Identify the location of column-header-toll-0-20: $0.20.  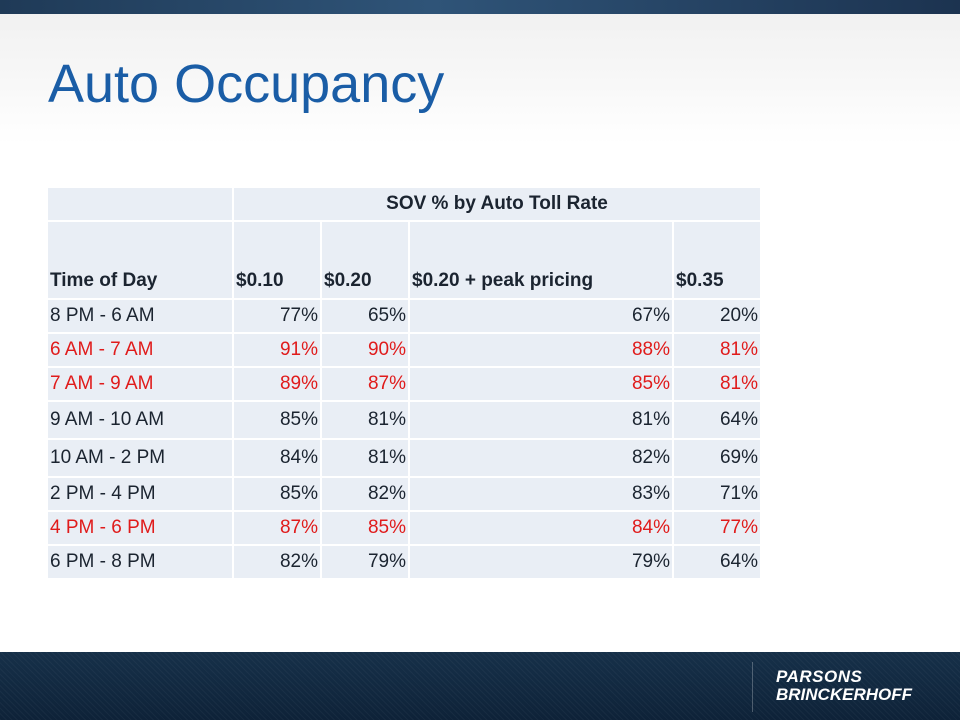
(365, 260).